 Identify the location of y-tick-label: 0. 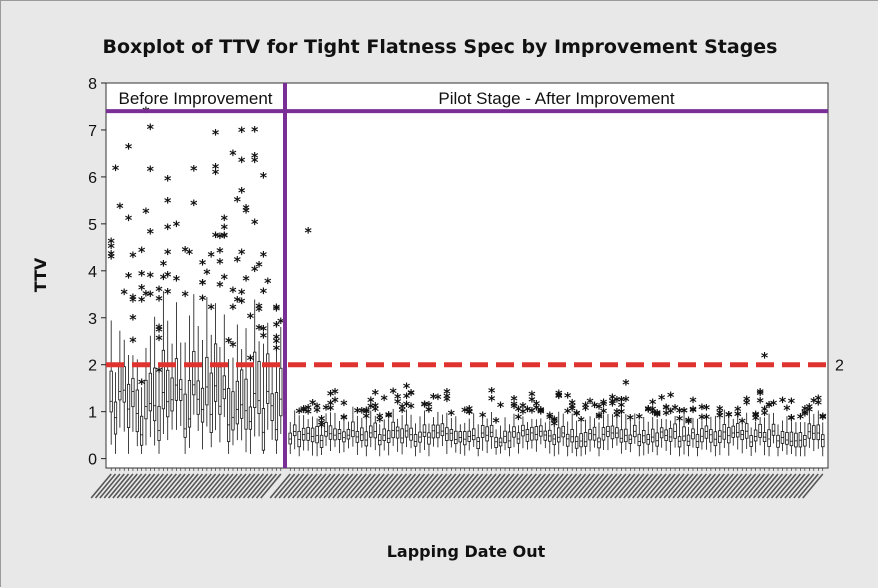
(92, 460).